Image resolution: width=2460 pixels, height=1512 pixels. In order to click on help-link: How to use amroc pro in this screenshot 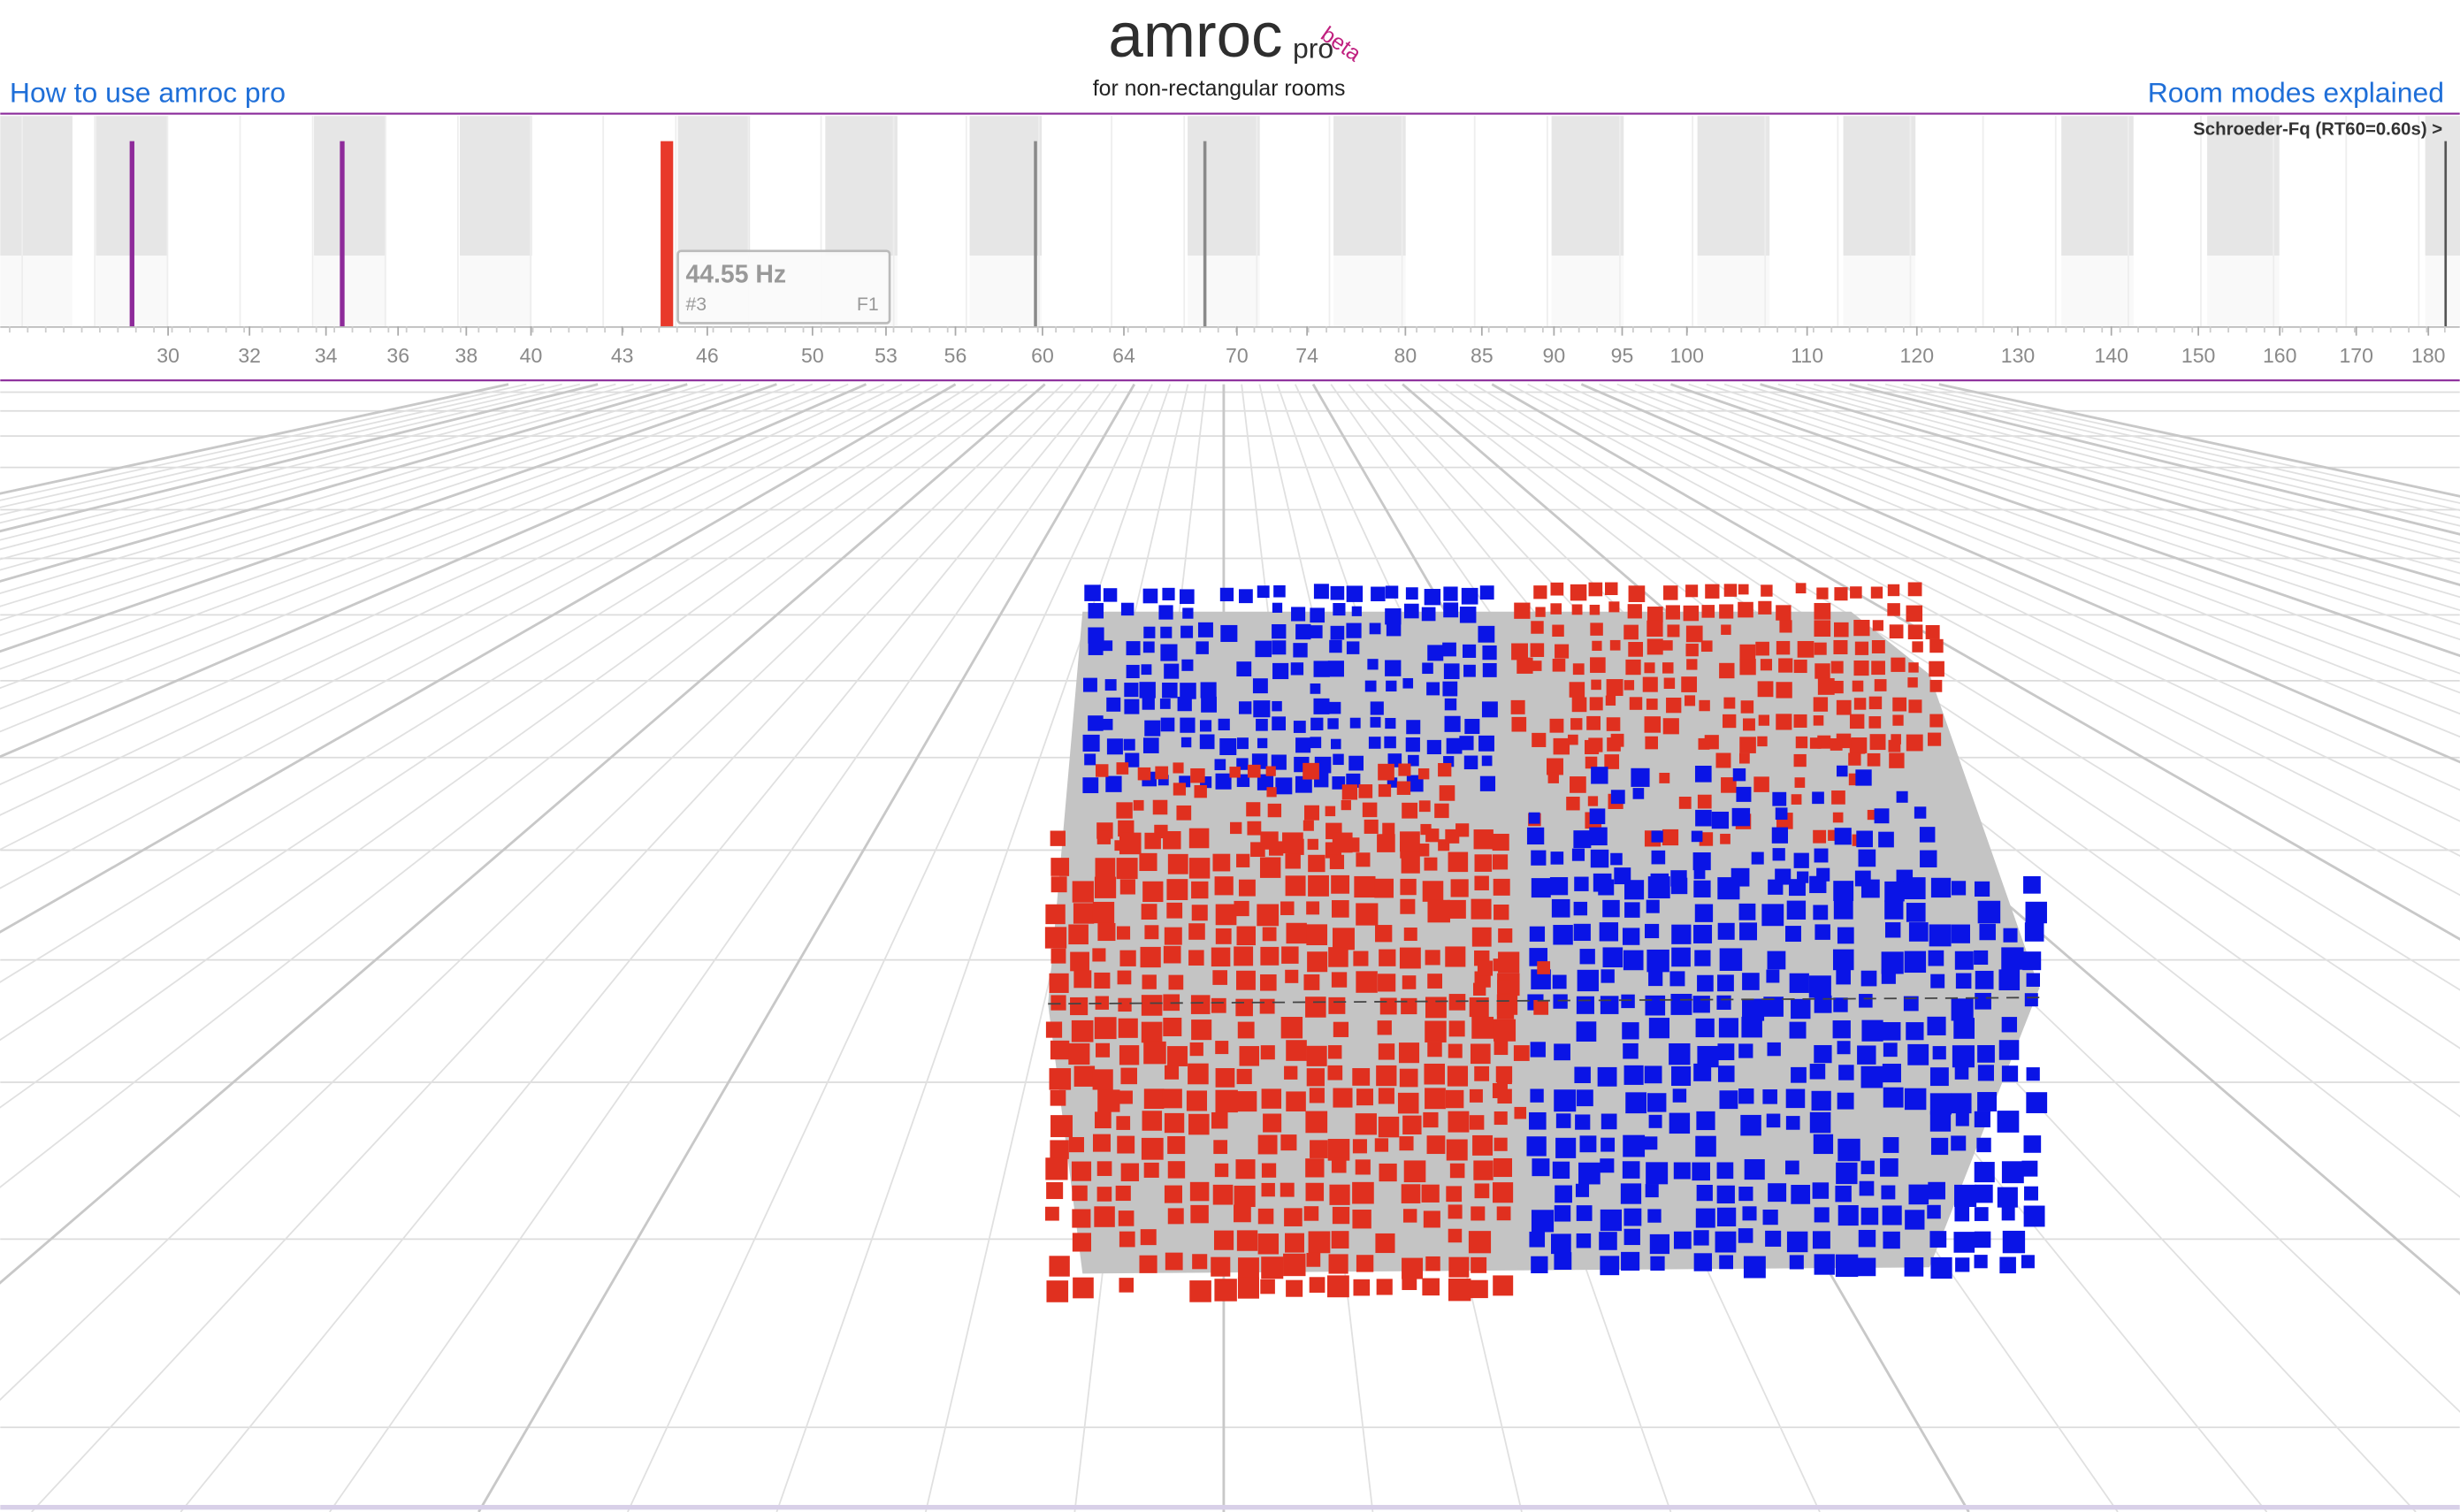, I will do `click(148, 92)`.